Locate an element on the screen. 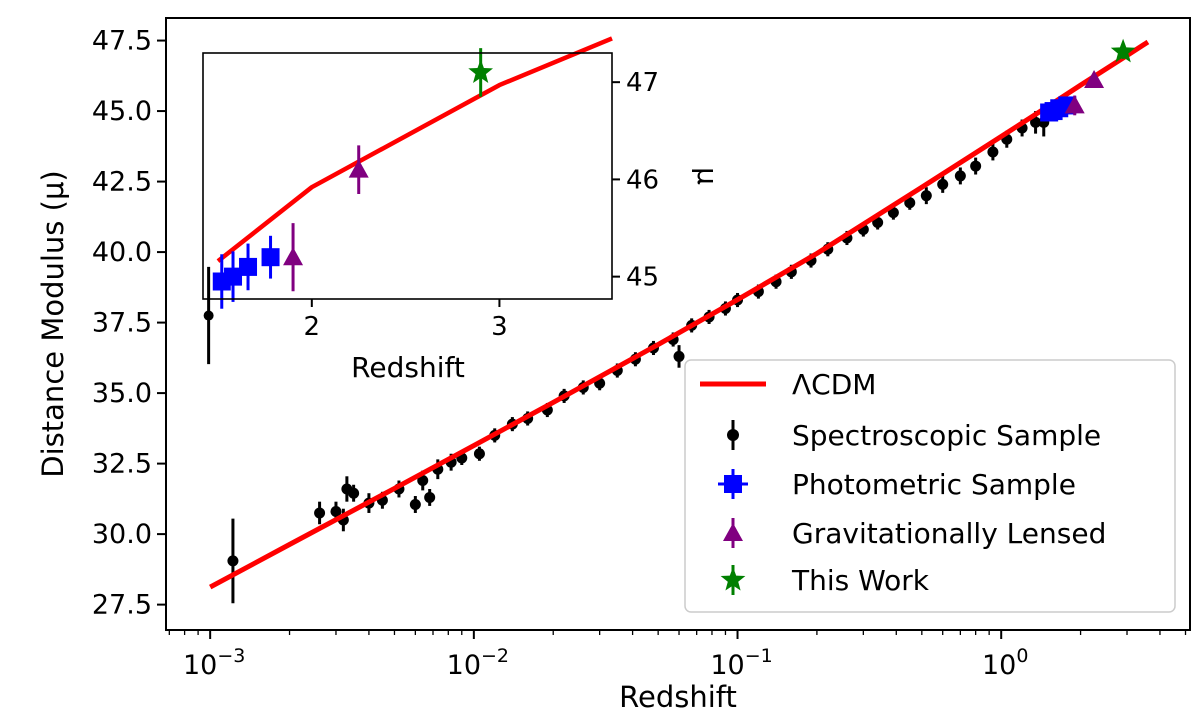 This screenshot has width=1196, height=718. y-tick-label: 35.0 is located at coordinates (122, 393).